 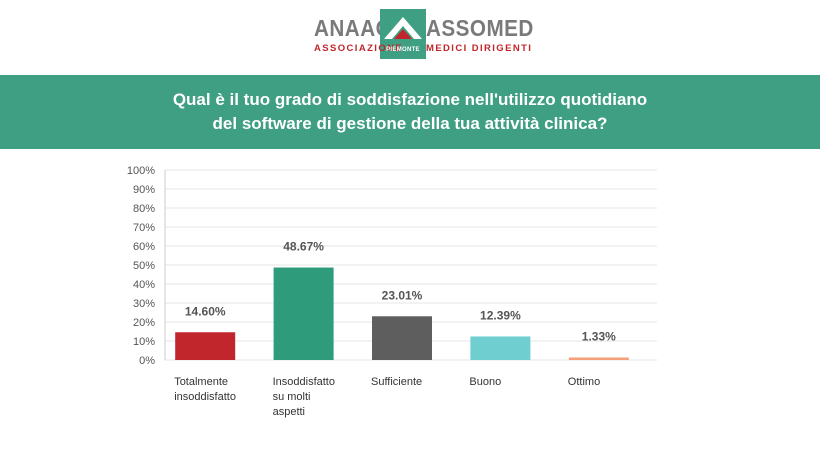 I want to click on category-label: aspetti, so click(x=289, y=412).